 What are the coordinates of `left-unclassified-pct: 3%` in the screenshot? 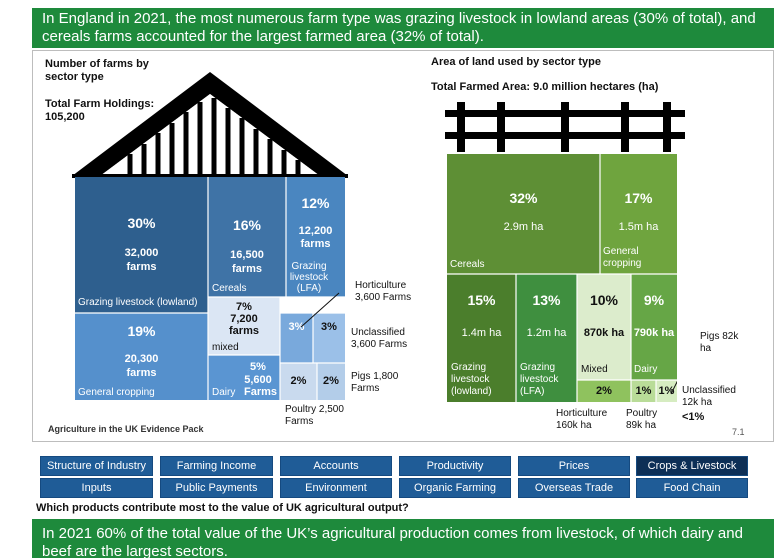 It's located at (329, 327).